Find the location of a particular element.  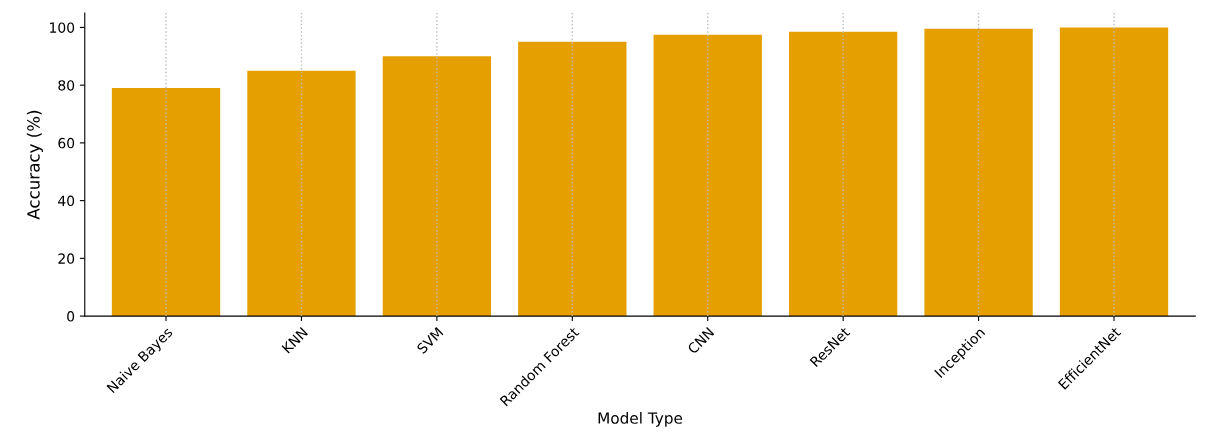

y-tick-label: 80 is located at coordinates (66, 85).